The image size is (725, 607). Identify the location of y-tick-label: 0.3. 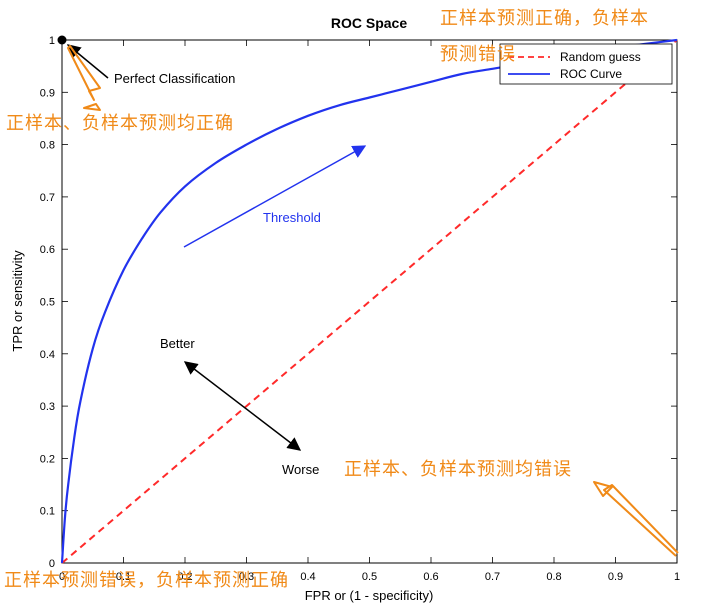
(47, 407).